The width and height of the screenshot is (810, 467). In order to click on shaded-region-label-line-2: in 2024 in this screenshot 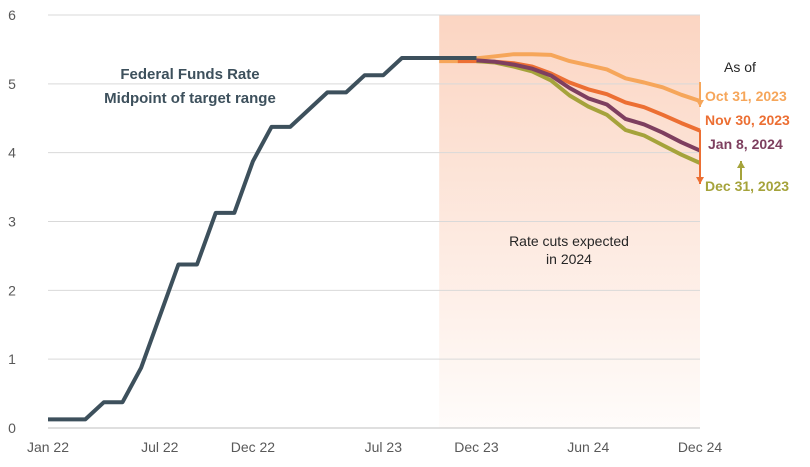, I will do `click(569, 259)`.